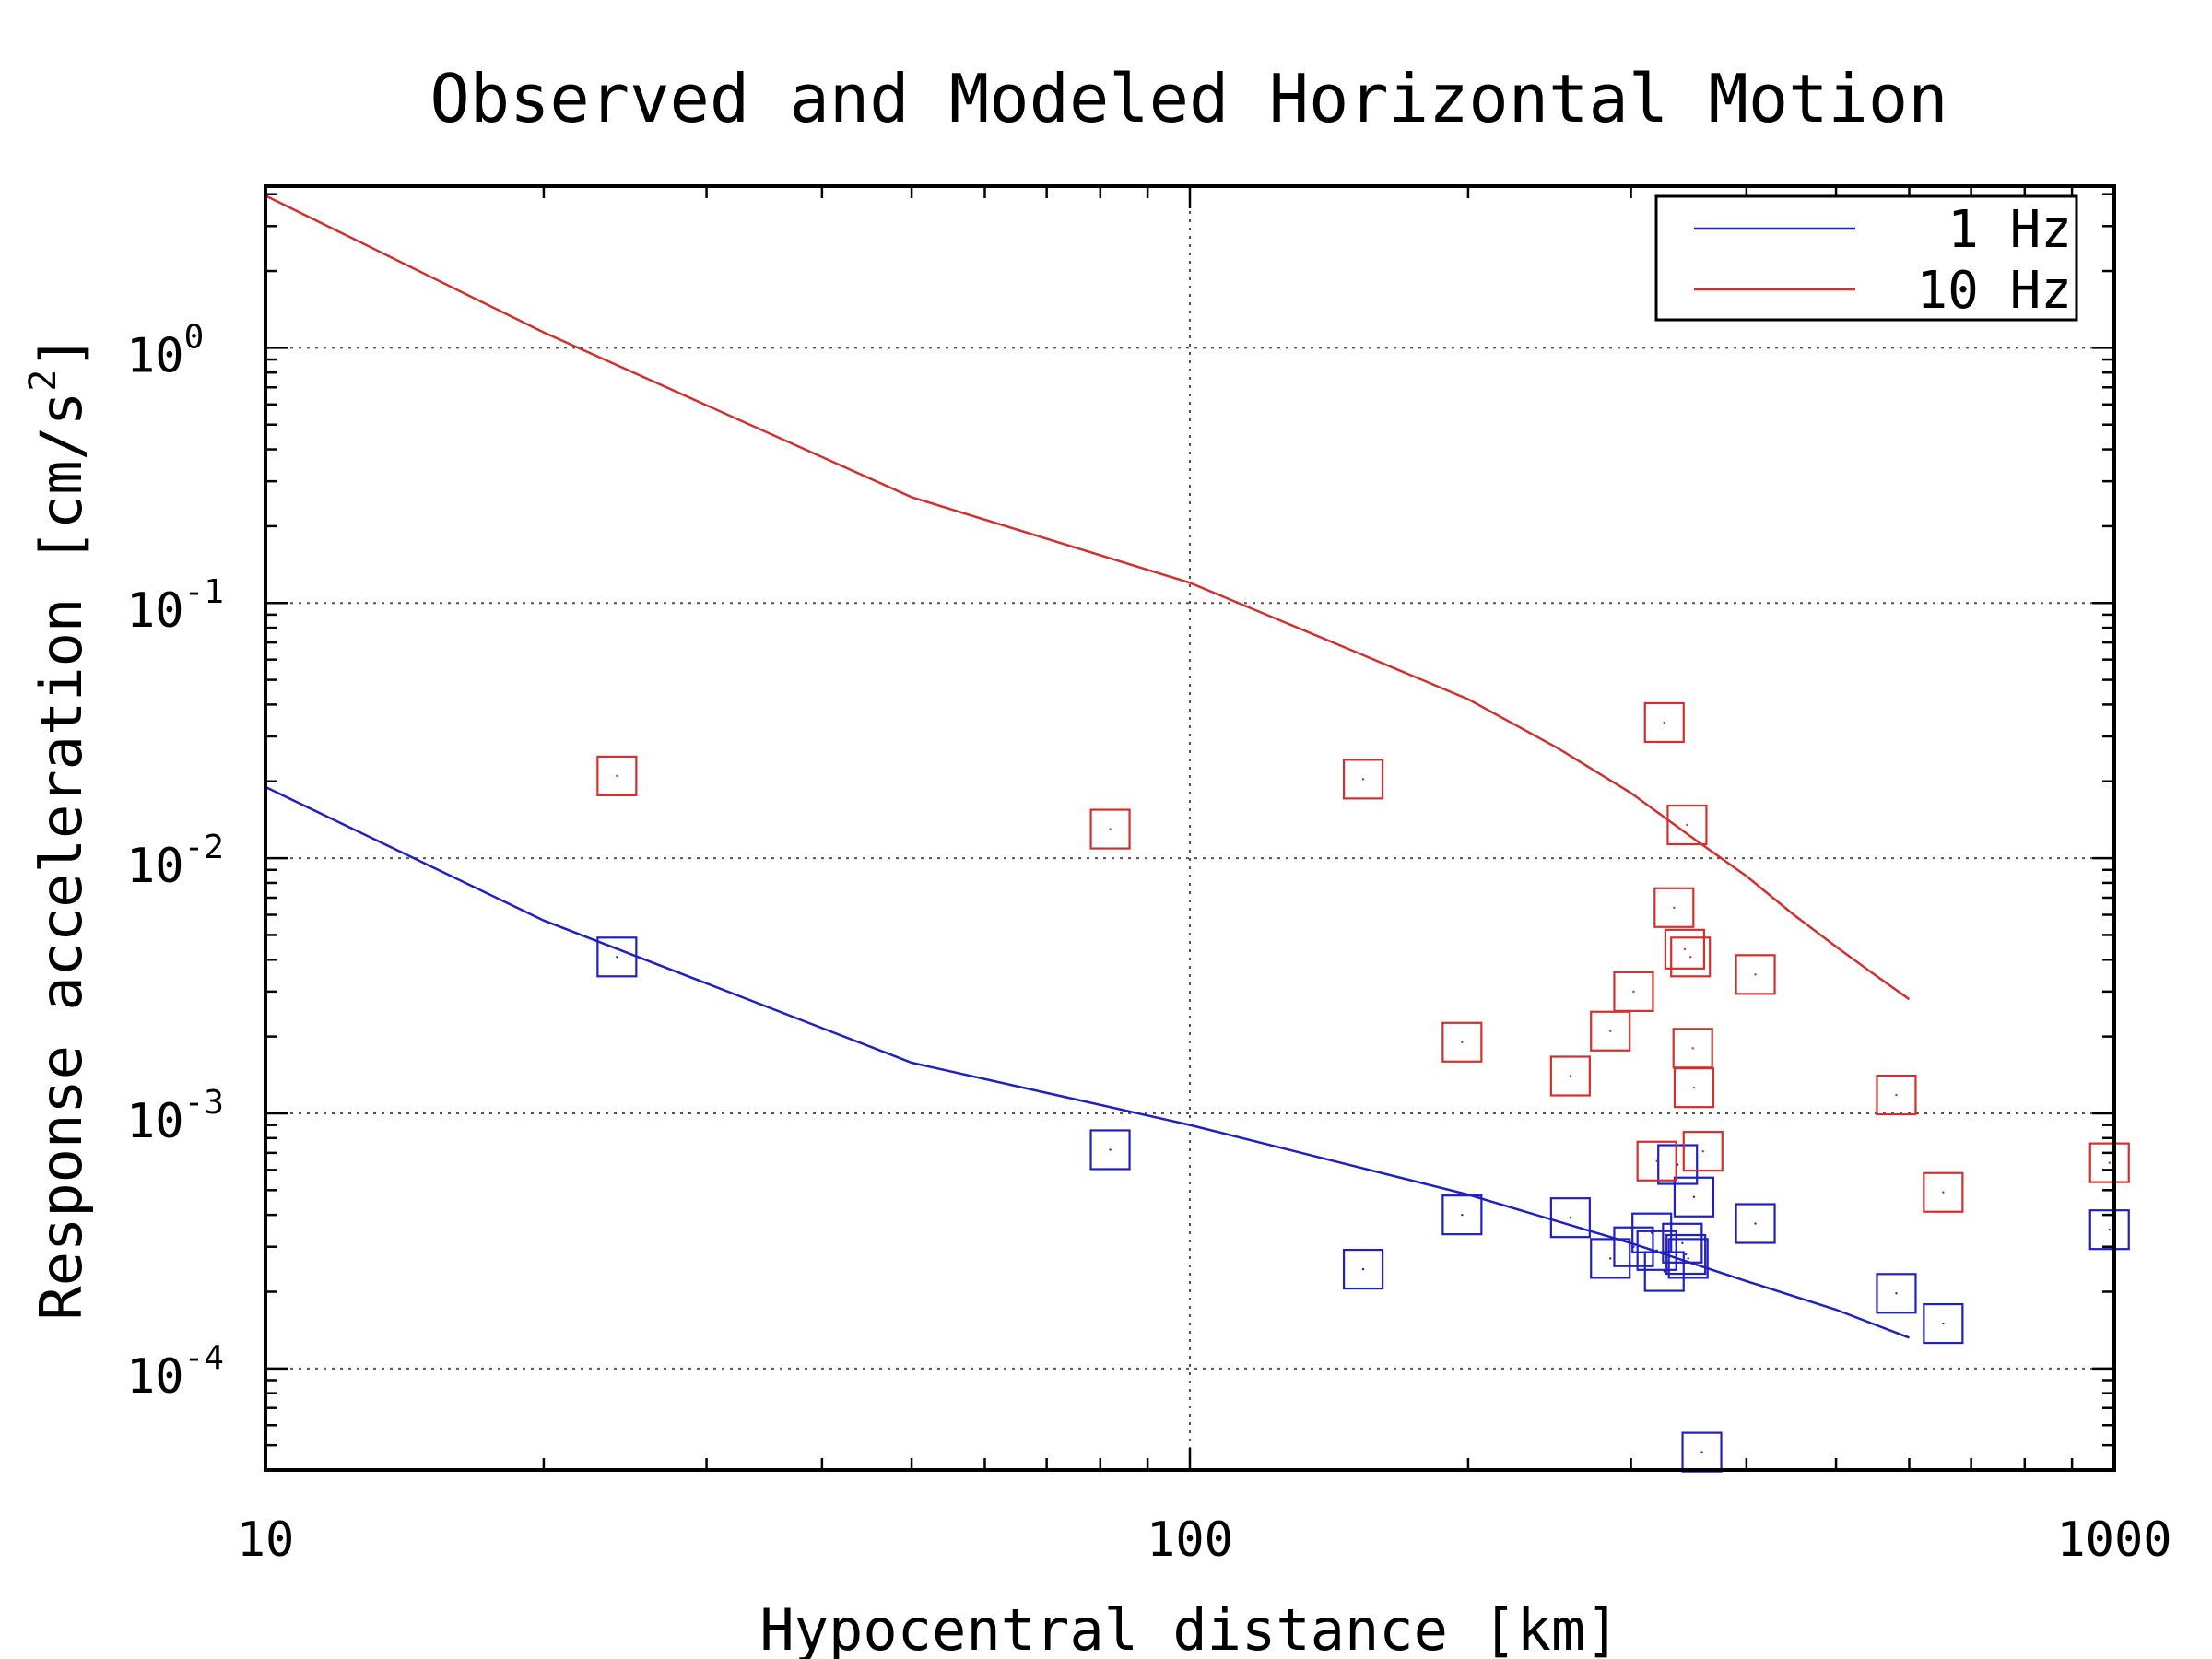 Image resolution: width=2212 pixels, height=1659 pixels. Describe the element at coordinates (1188, 98) in the screenshot. I see `chart-title: Observed and Modeled Horizontal Motion` at that location.